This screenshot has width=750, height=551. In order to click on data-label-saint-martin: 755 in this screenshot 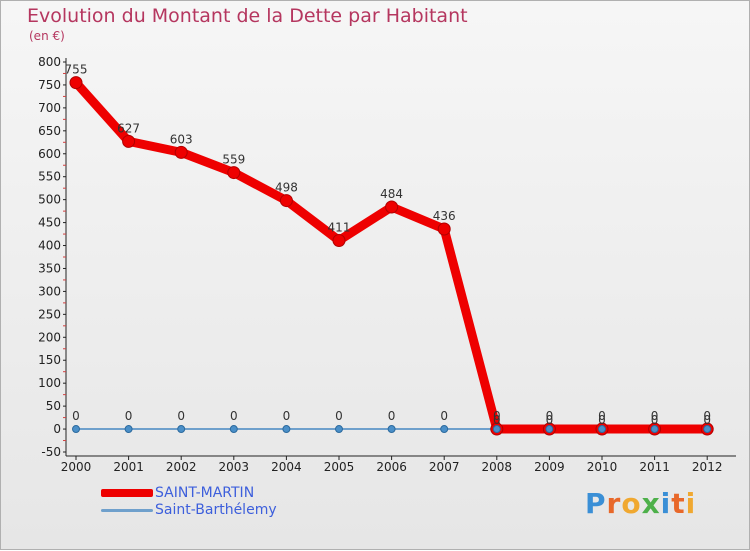, I will do `click(76, 70)`.